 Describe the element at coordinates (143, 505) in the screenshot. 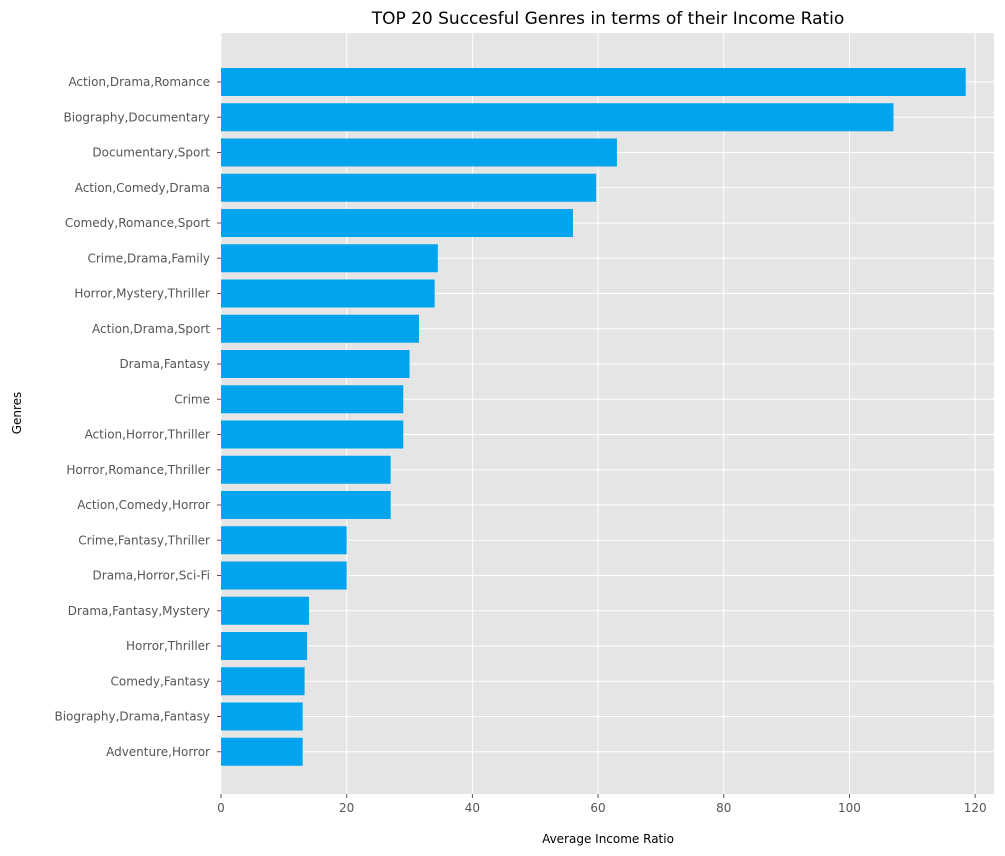

I see `y-tick-label: Action,Comedy,Horror` at that location.